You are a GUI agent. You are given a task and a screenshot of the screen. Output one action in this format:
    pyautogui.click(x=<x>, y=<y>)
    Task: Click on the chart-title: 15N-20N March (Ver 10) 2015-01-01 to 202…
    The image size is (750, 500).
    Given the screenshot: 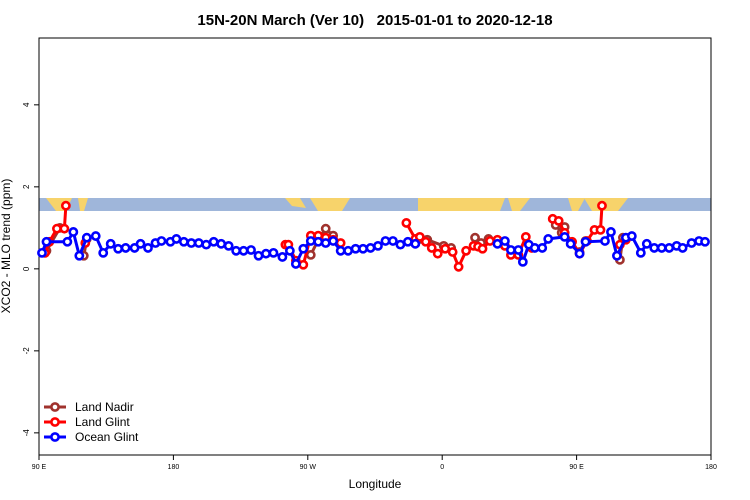 What is the action you would take?
    pyautogui.click(x=374, y=20)
    